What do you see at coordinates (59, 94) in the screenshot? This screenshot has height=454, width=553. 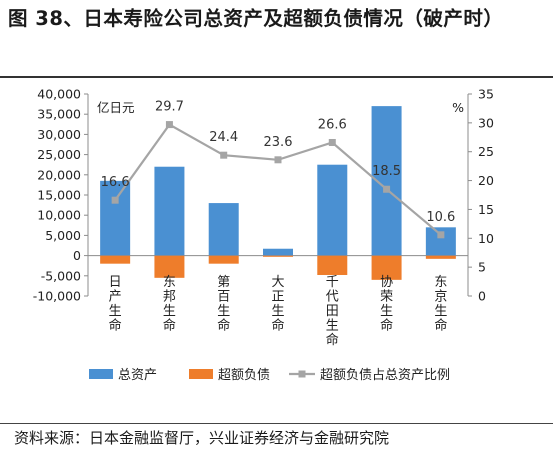 I see `y-left-tick-label: 40,000` at bounding box center [59, 94].